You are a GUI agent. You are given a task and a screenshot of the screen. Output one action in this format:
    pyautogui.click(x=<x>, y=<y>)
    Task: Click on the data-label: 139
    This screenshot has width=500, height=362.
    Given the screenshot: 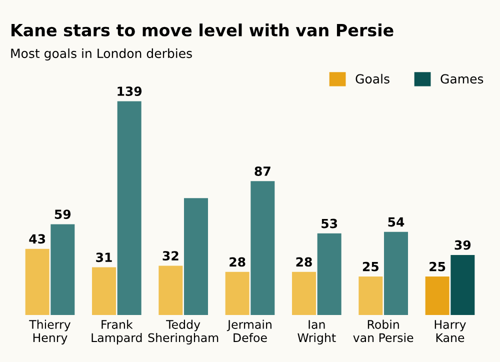 What is the action you would take?
    pyautogui.click(x=130, y=91)
    